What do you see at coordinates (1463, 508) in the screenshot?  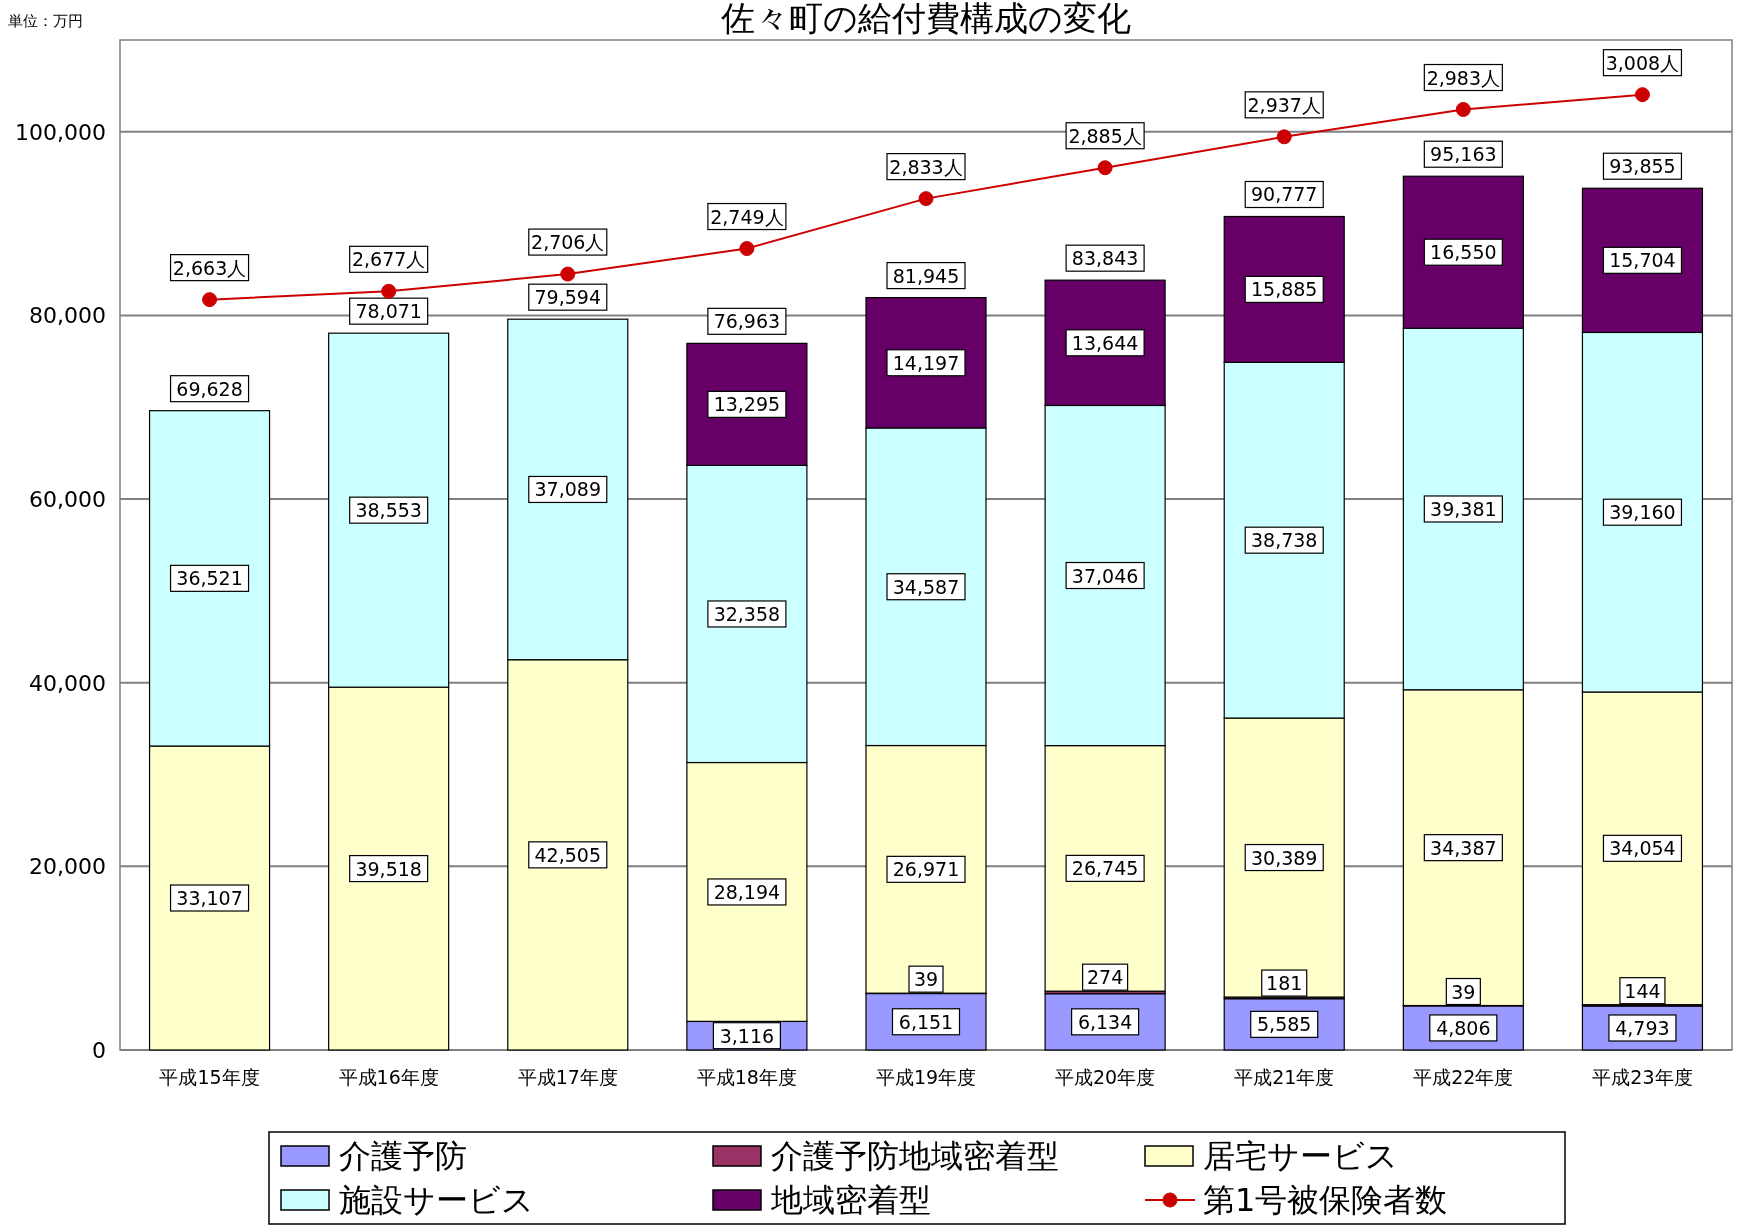 I see `data-label: 39,381` at bounding box center [1463, 508].